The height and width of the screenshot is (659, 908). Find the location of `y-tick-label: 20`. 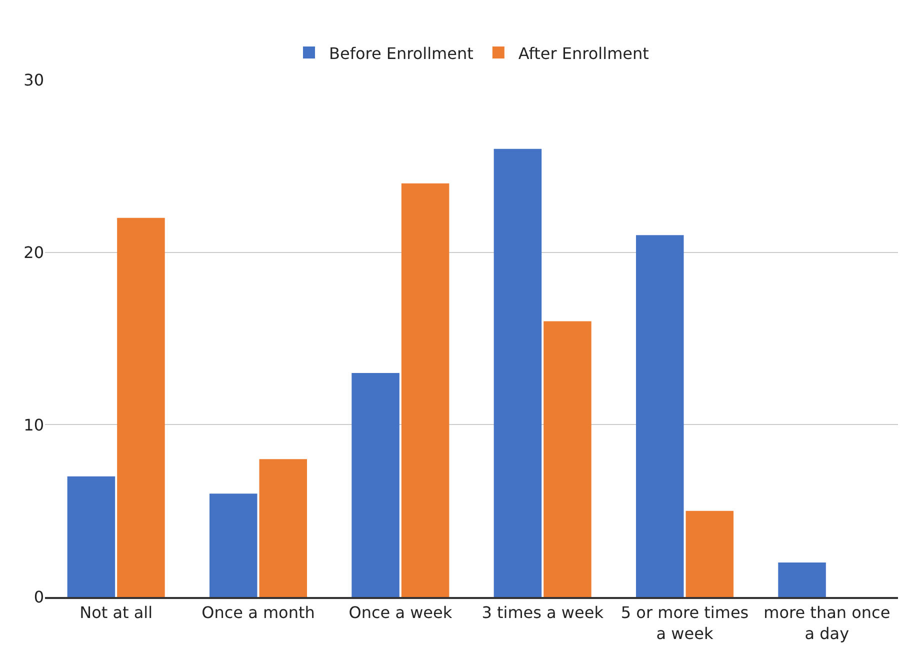

y-tick-label: 20 is located at coordinates (34, 252).